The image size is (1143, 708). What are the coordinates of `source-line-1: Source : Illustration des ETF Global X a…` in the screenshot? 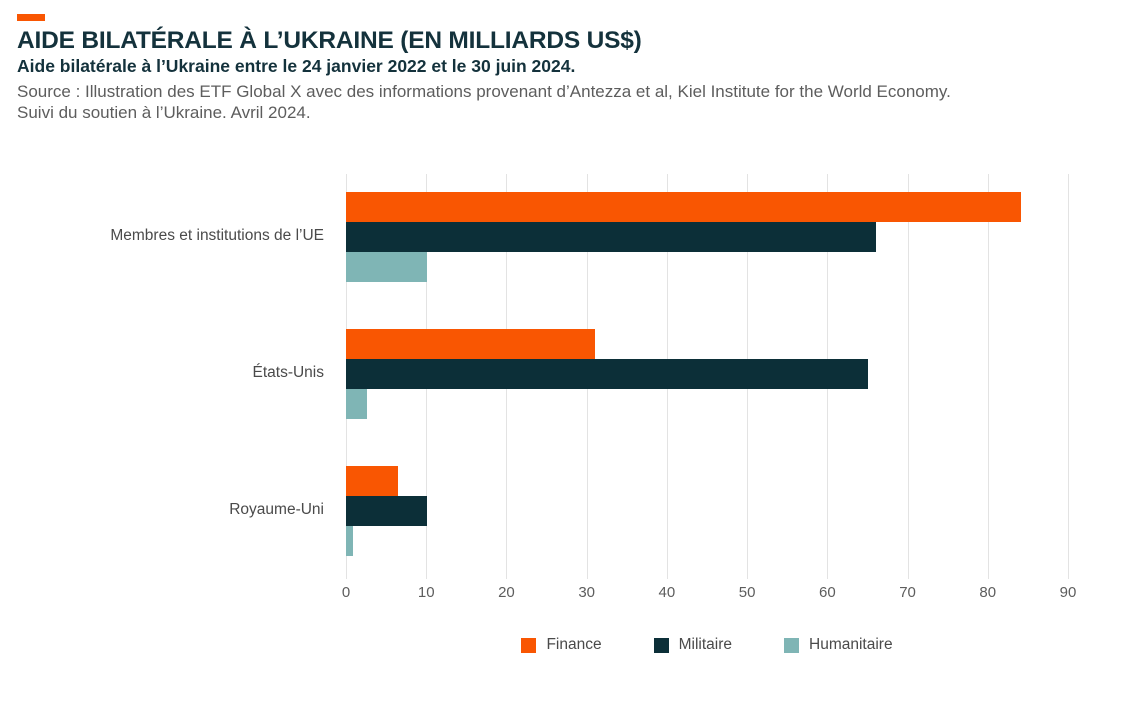 It's located at (484, 91).